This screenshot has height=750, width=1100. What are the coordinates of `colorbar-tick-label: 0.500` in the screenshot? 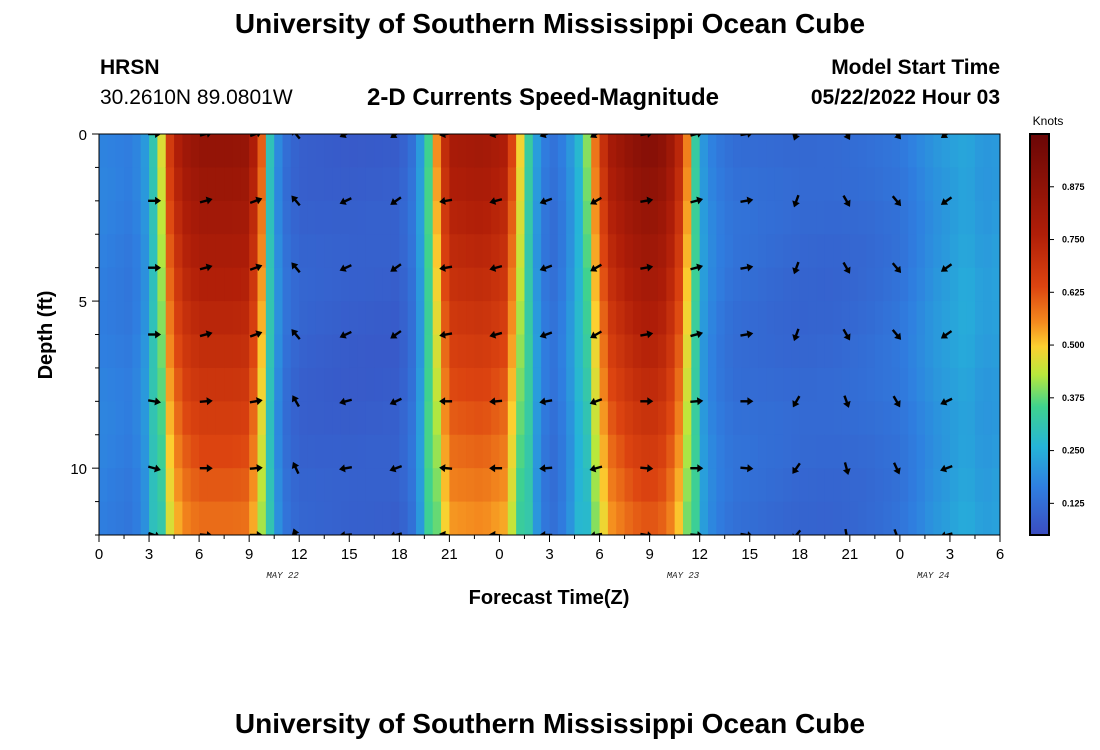 It's located at (1073, 345).